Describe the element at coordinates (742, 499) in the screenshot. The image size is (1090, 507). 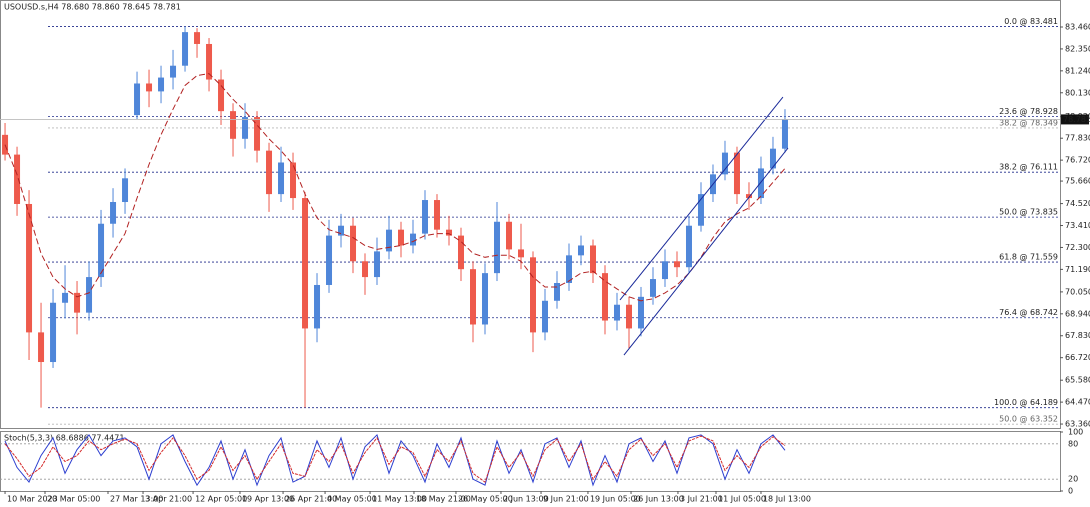
I see `x-tick-label: 11 Jul 05:00` at that location.